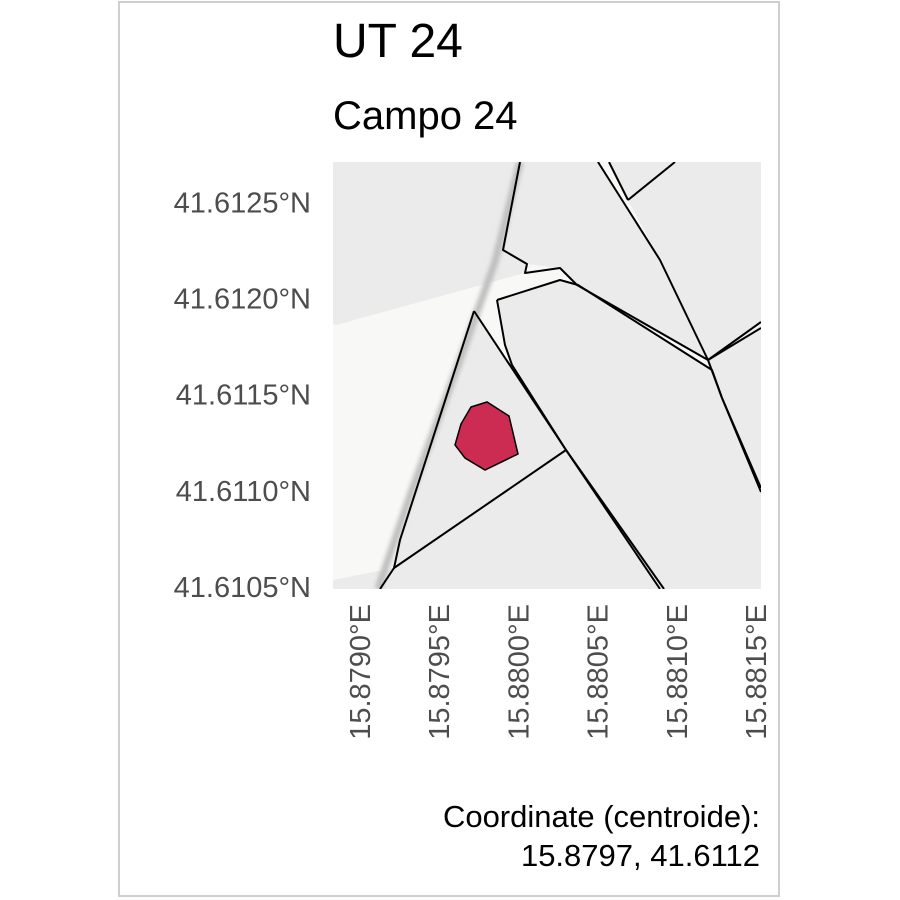  Describe the element at coordinates (430, 243) in the screenshot. I see `parcel-upper-left` at that location.